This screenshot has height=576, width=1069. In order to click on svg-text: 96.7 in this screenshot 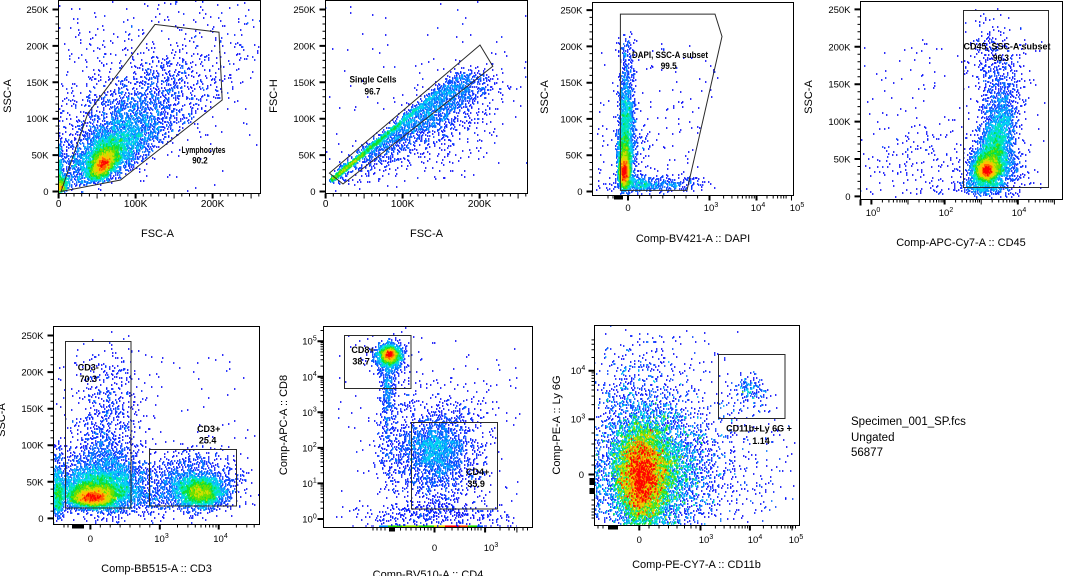, I will do `click(373, 92)`.